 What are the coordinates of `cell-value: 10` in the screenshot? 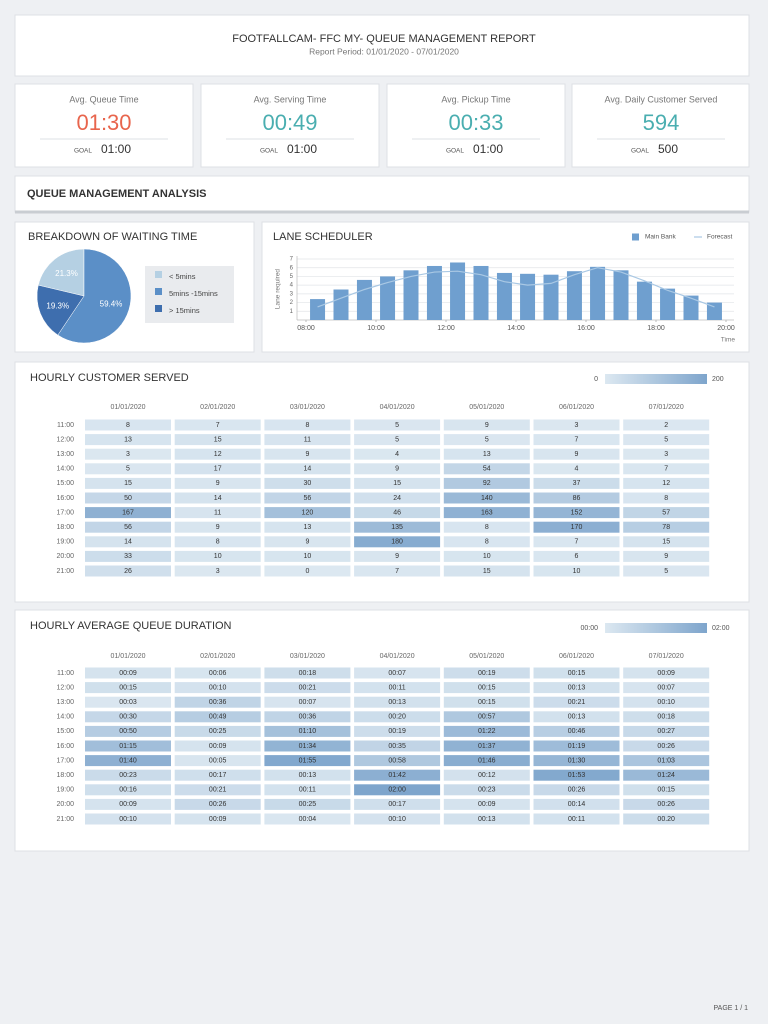 It's located at (487, 556).